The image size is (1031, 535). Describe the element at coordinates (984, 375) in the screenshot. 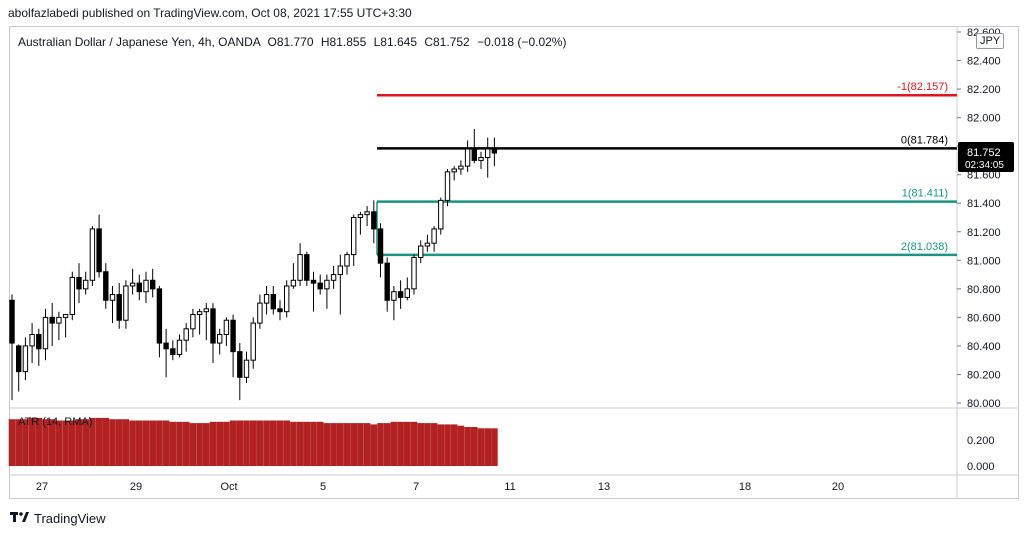

I see `price-tick-label: 80.200` at that location.